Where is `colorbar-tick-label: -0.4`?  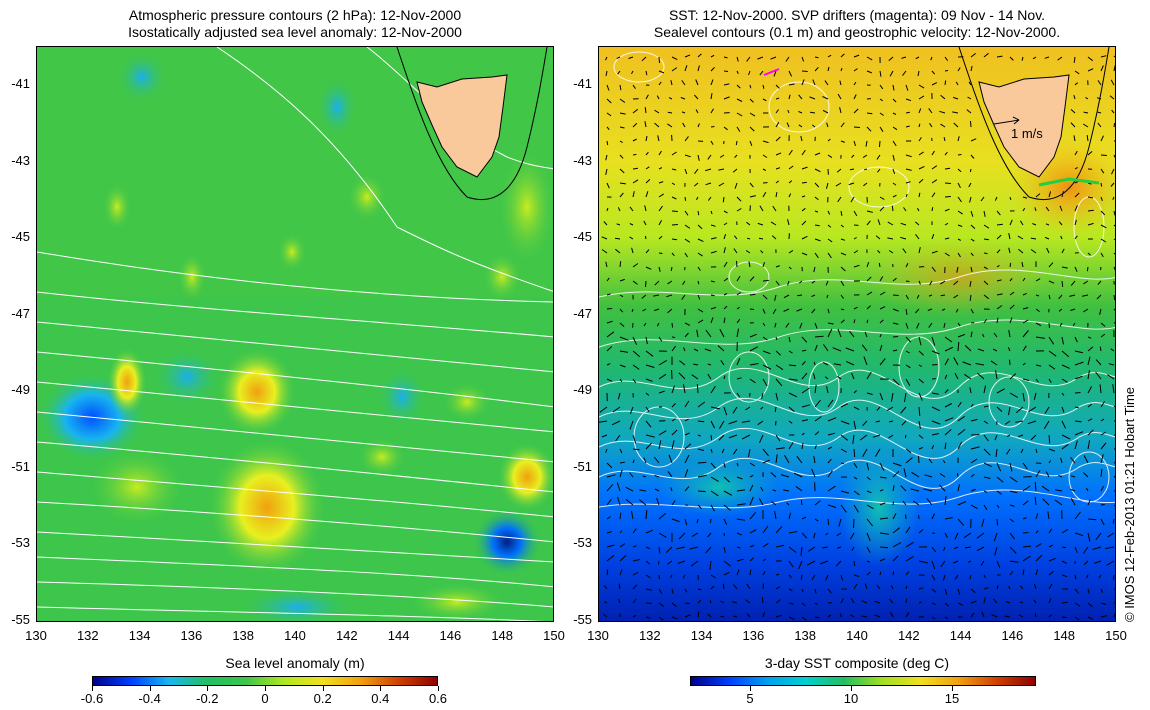 colorbar-tick-label: -0.4 is located at coordinates (149, 698).